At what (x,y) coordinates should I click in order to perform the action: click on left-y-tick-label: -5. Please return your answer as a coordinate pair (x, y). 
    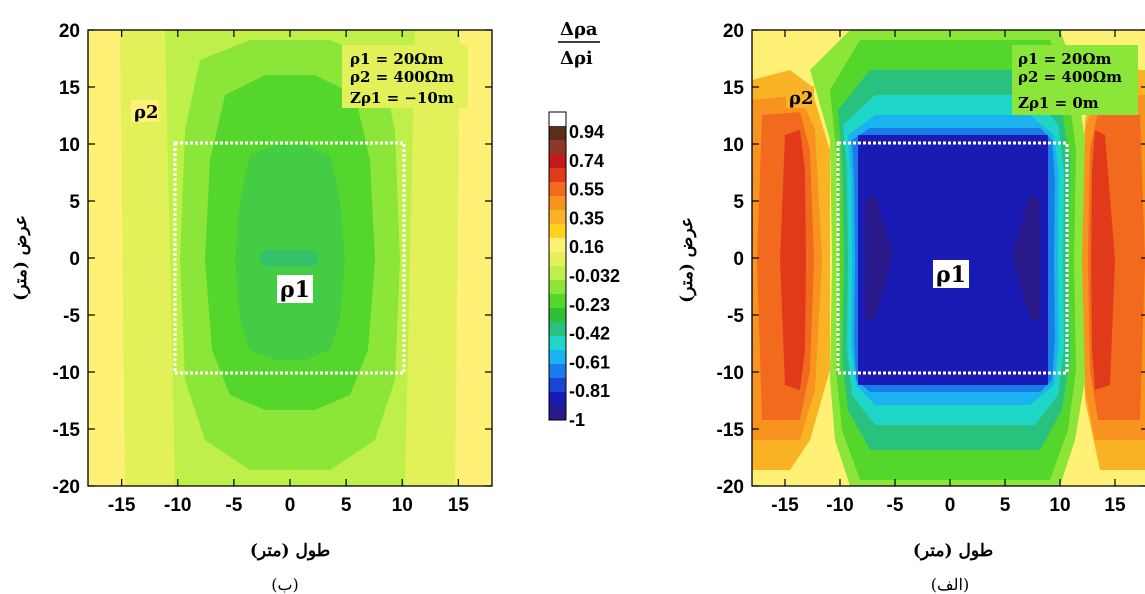
    Looking at the image, I should click on (71, 316).